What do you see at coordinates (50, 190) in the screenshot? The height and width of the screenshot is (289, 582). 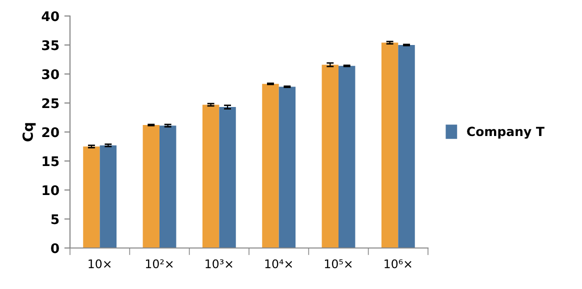 I see `y-tick-label: 10` at bounding box center [50, 190].